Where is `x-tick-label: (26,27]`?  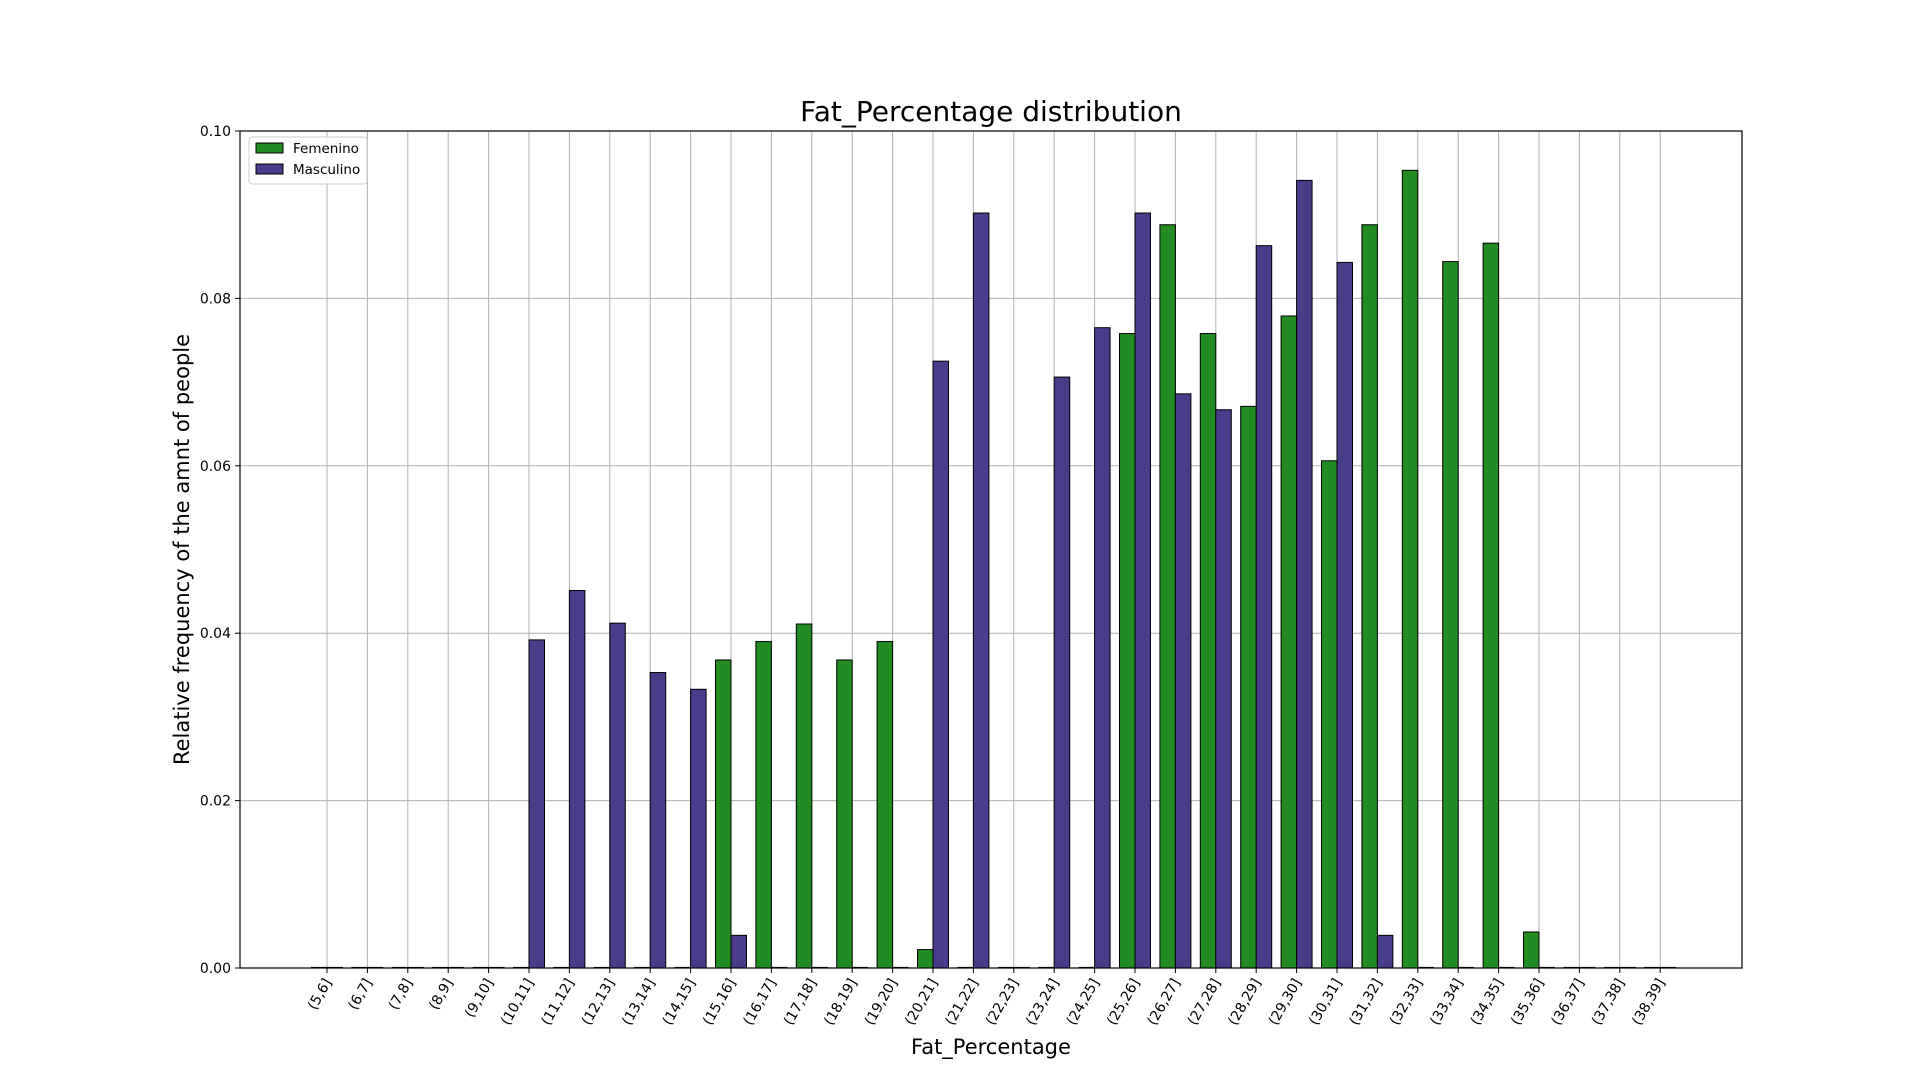 x-tick-label: (26,27] is located at coordinates (1163, 1002).